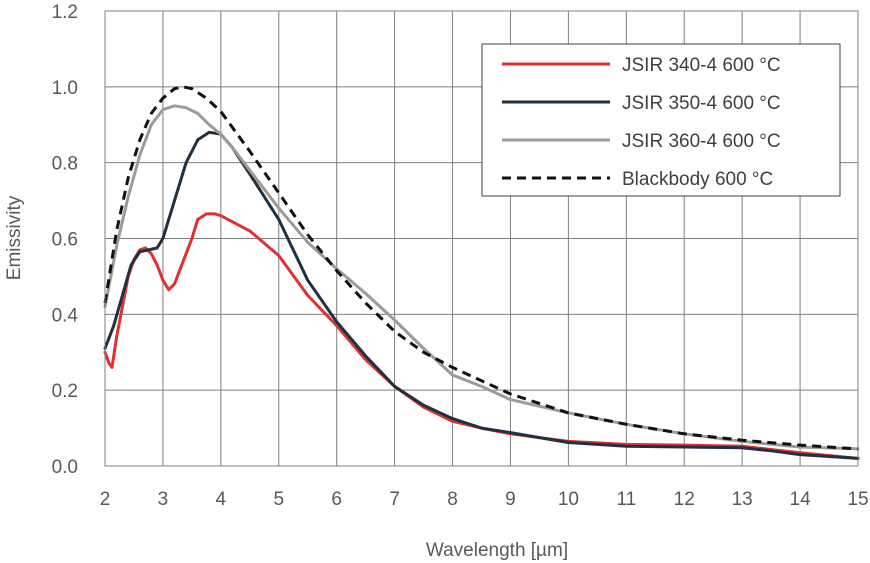  What do you see at coordinates (65, 391) in the screenshot?
I see `y-tick-label: 0.2` at bounding box center [65, 391].